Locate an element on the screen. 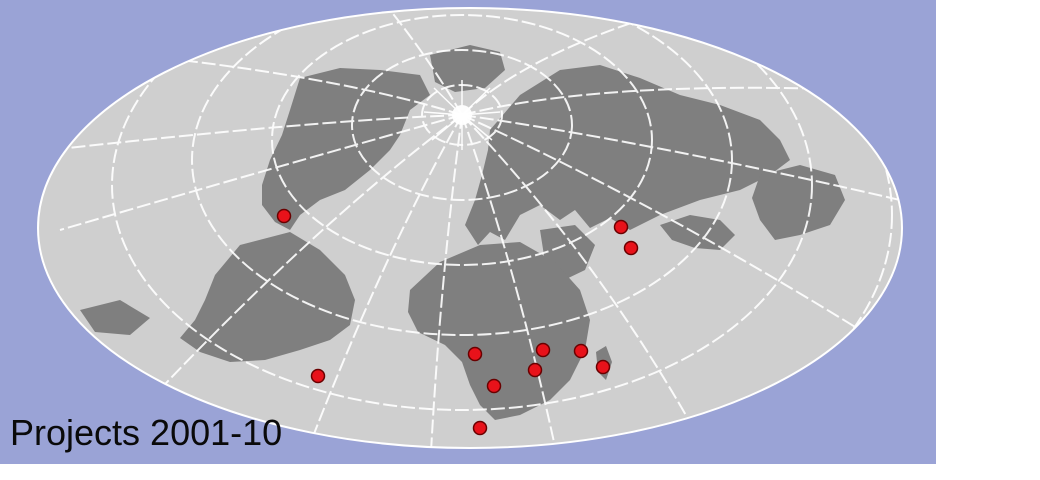 The width and height of the screenshot is (1040, 480). pole-rays is located at coordinates (462, 115).